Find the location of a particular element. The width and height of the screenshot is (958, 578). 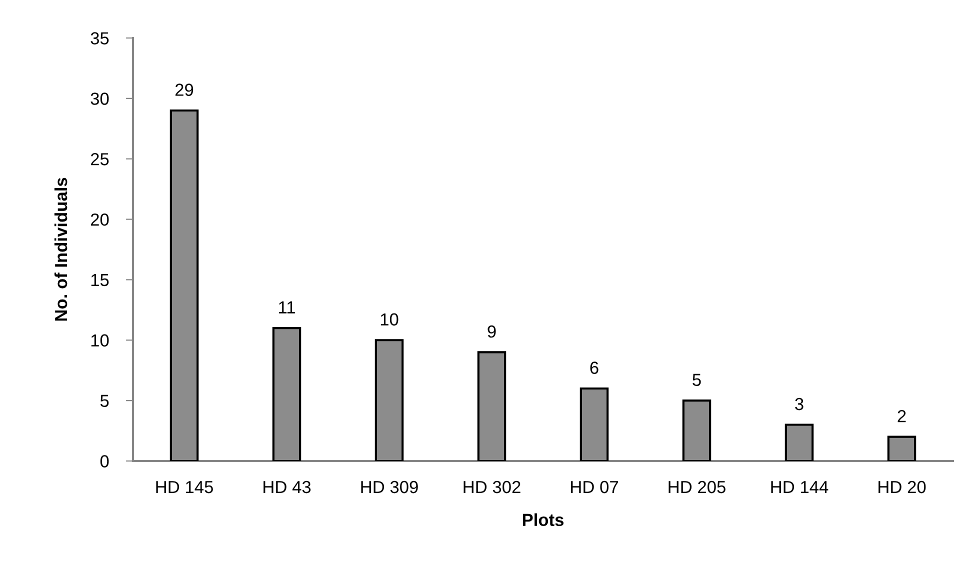

data-label: 29 is located at coordinates (184, 90).